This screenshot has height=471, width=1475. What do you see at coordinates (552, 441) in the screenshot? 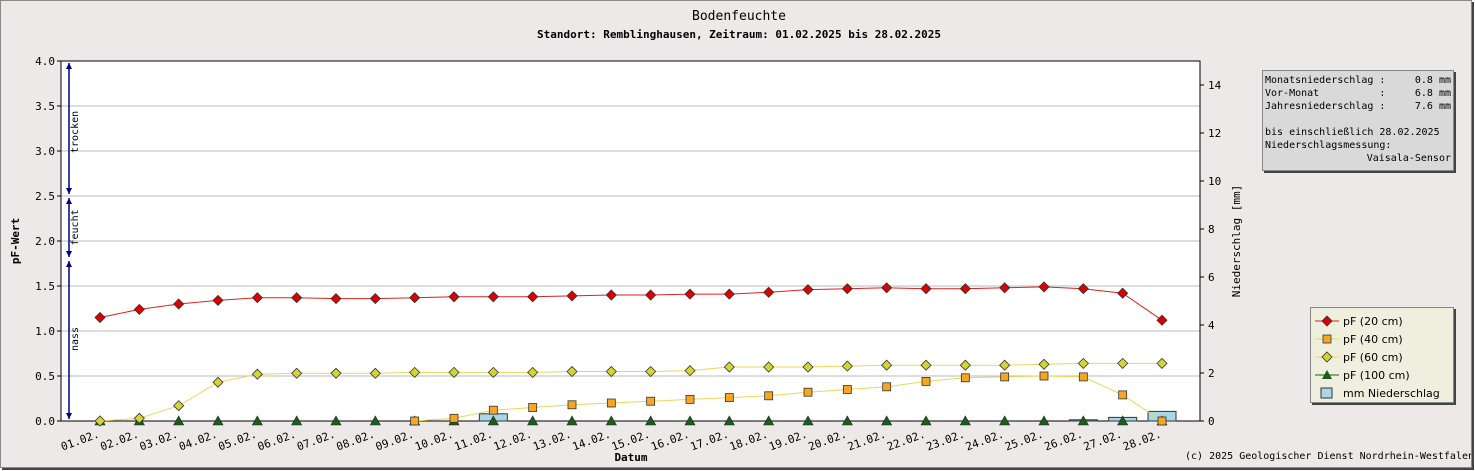
I see `x-tick-label: 13.02.` at bounding box center [552, 441].